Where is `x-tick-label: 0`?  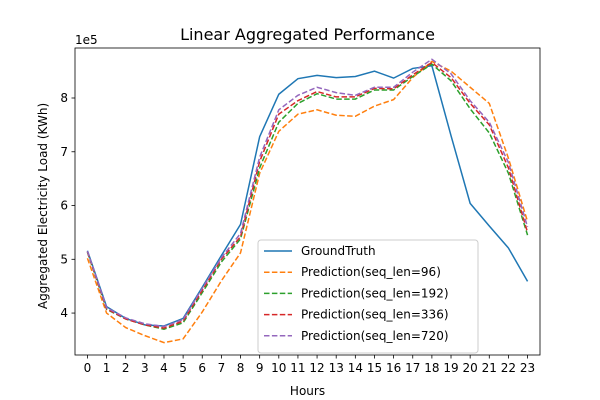 x-tick-label: 0 is located at coordinates (88, 368).